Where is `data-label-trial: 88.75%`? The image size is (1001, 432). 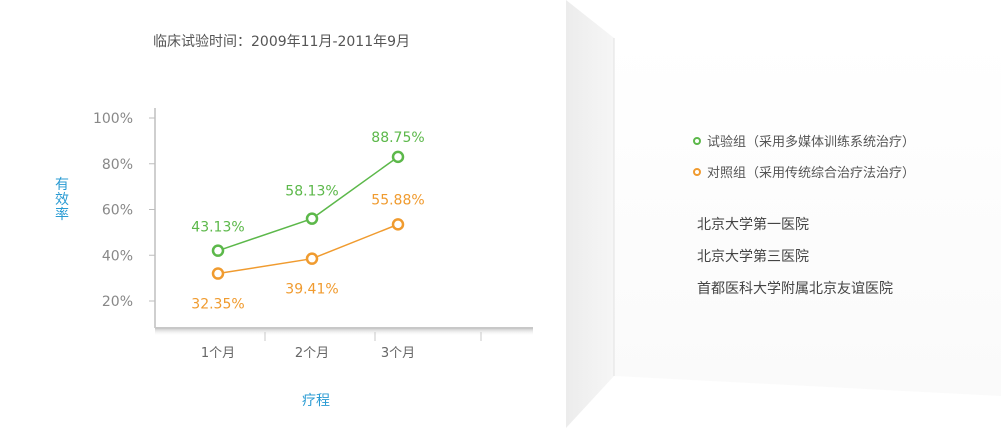 data-label-trial: 88.75% is located at coordinates (397, 138).